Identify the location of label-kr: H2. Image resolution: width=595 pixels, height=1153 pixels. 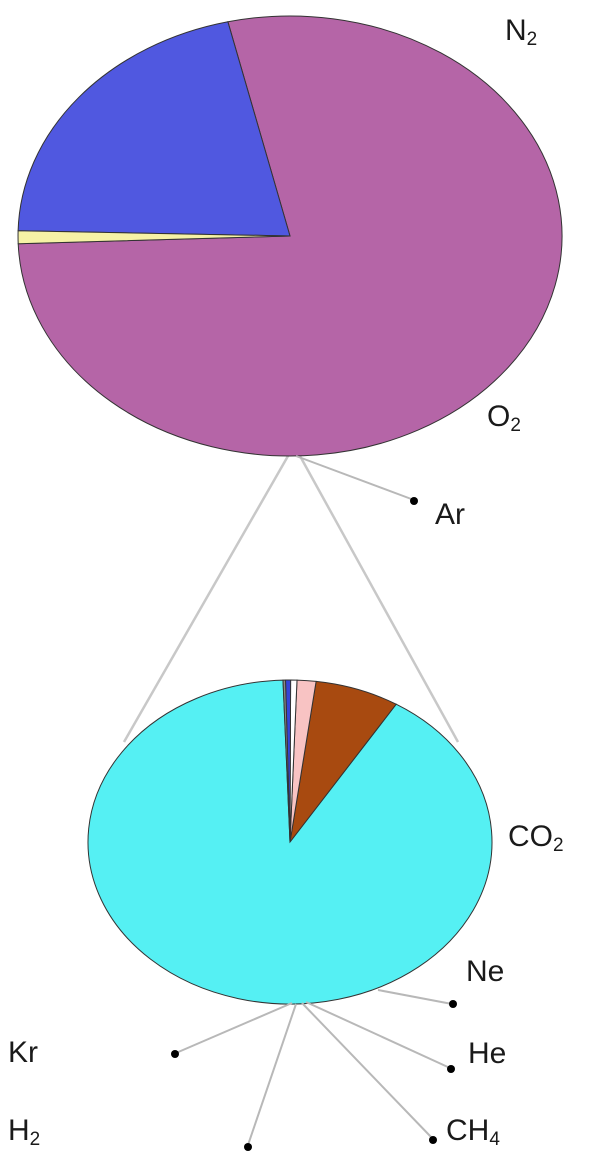
(24, 1132).